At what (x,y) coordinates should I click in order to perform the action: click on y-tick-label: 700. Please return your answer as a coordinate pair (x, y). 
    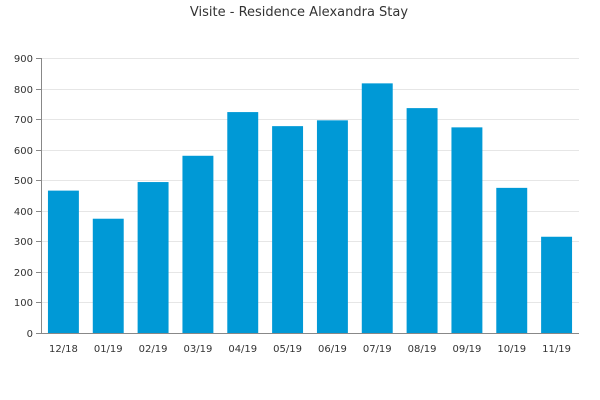
    Looking at the image, I should click on (23, 120).